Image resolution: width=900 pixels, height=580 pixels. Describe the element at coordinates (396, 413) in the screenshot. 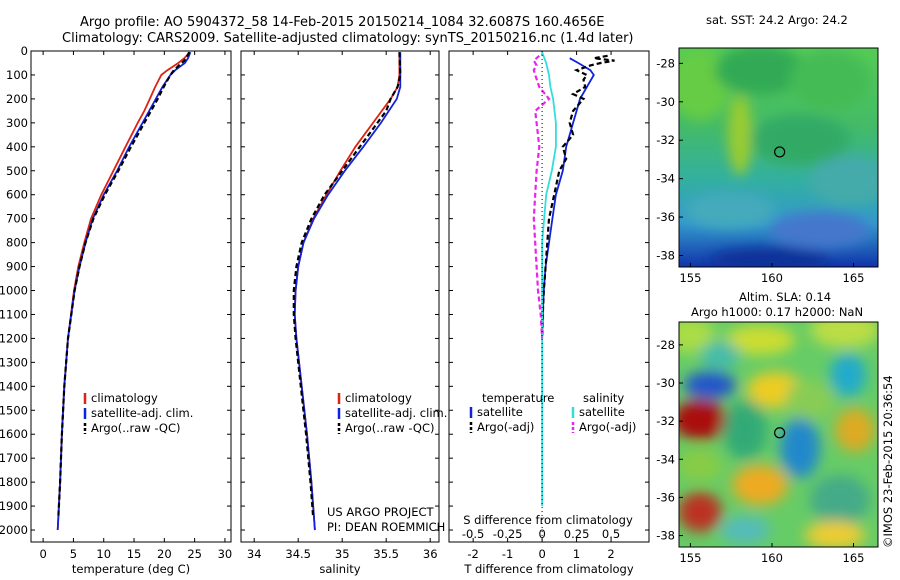

I see `salinity-legend-label: satellite-adj. clim.` at that location.